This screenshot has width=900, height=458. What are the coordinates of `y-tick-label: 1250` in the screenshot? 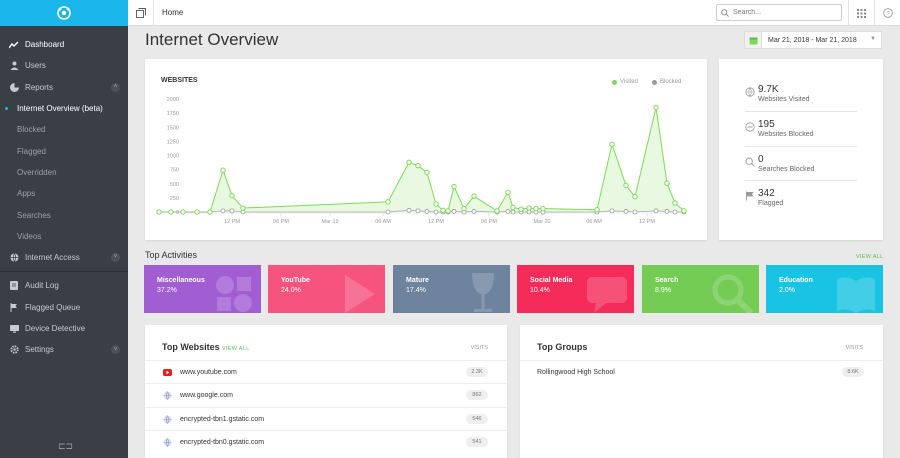 It's located at (173, 142).